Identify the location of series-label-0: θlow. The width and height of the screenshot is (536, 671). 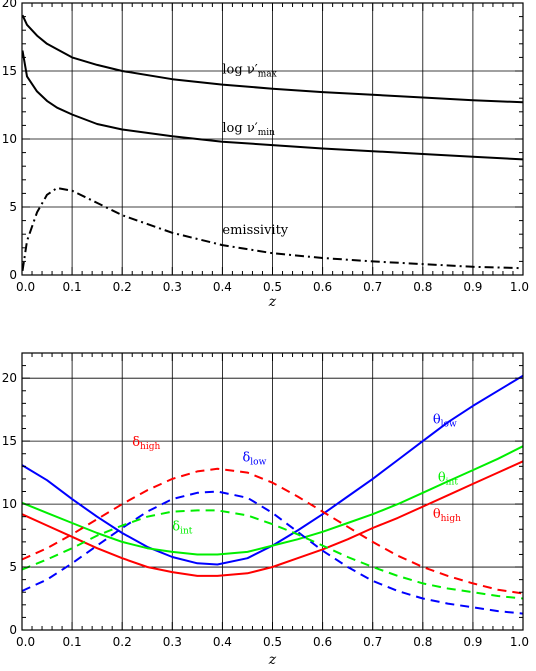
(445, 421).